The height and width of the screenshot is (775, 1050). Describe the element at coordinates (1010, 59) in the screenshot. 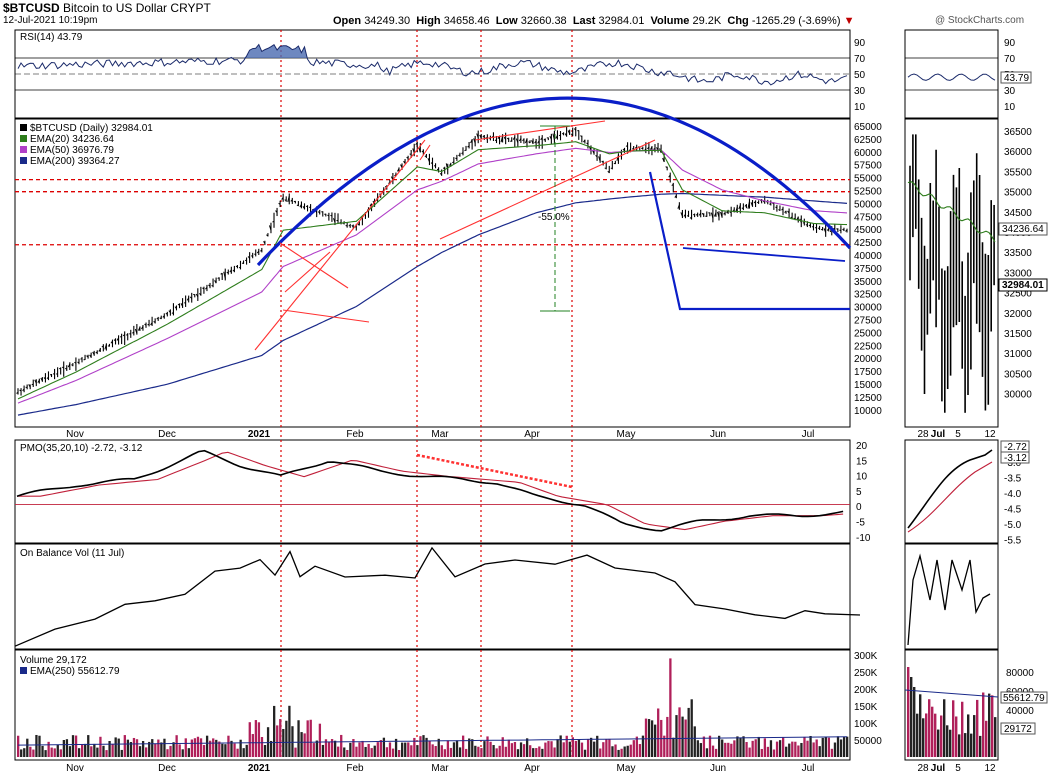

I see `side-rsi-tick: 70` at that location.